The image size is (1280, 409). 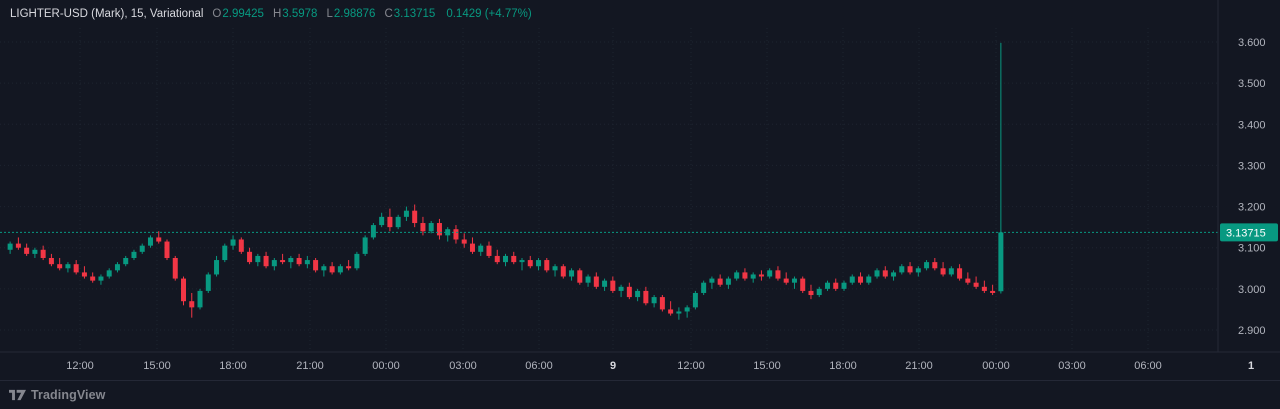 What do you see at coordinates (1249, 232) in the screenshot?
I see `last-price-badge` at bounding box center [1249, 232].